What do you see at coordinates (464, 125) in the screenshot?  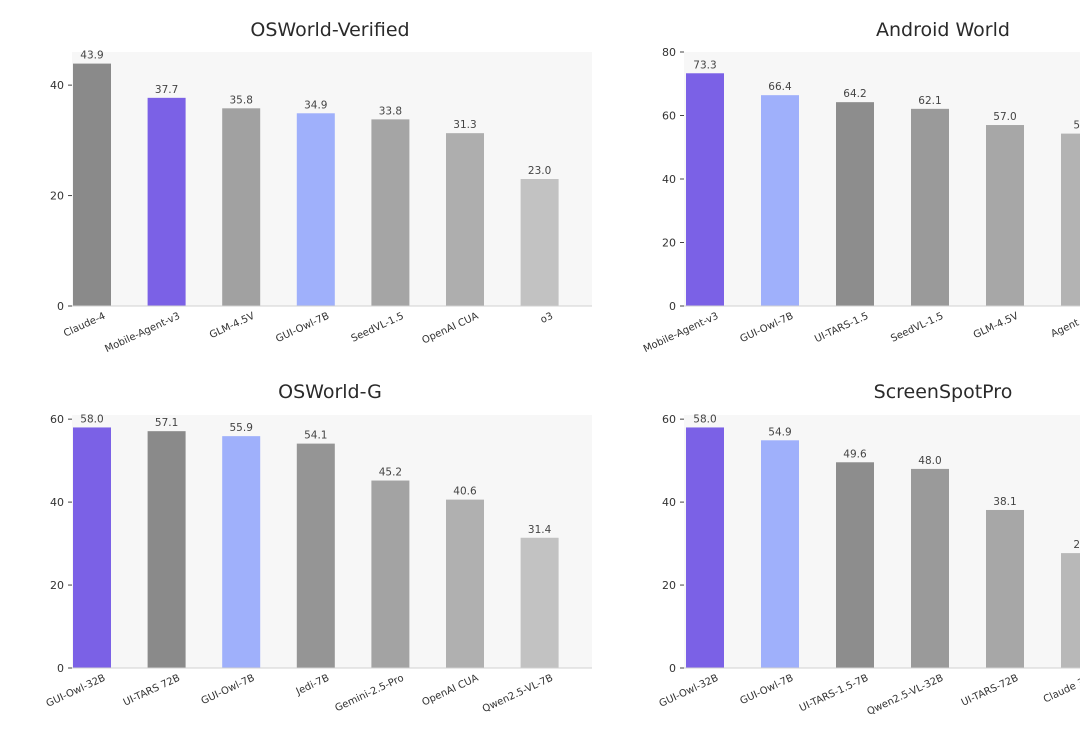 I see `data-label: 31.3` at bounding box center [464, 125].